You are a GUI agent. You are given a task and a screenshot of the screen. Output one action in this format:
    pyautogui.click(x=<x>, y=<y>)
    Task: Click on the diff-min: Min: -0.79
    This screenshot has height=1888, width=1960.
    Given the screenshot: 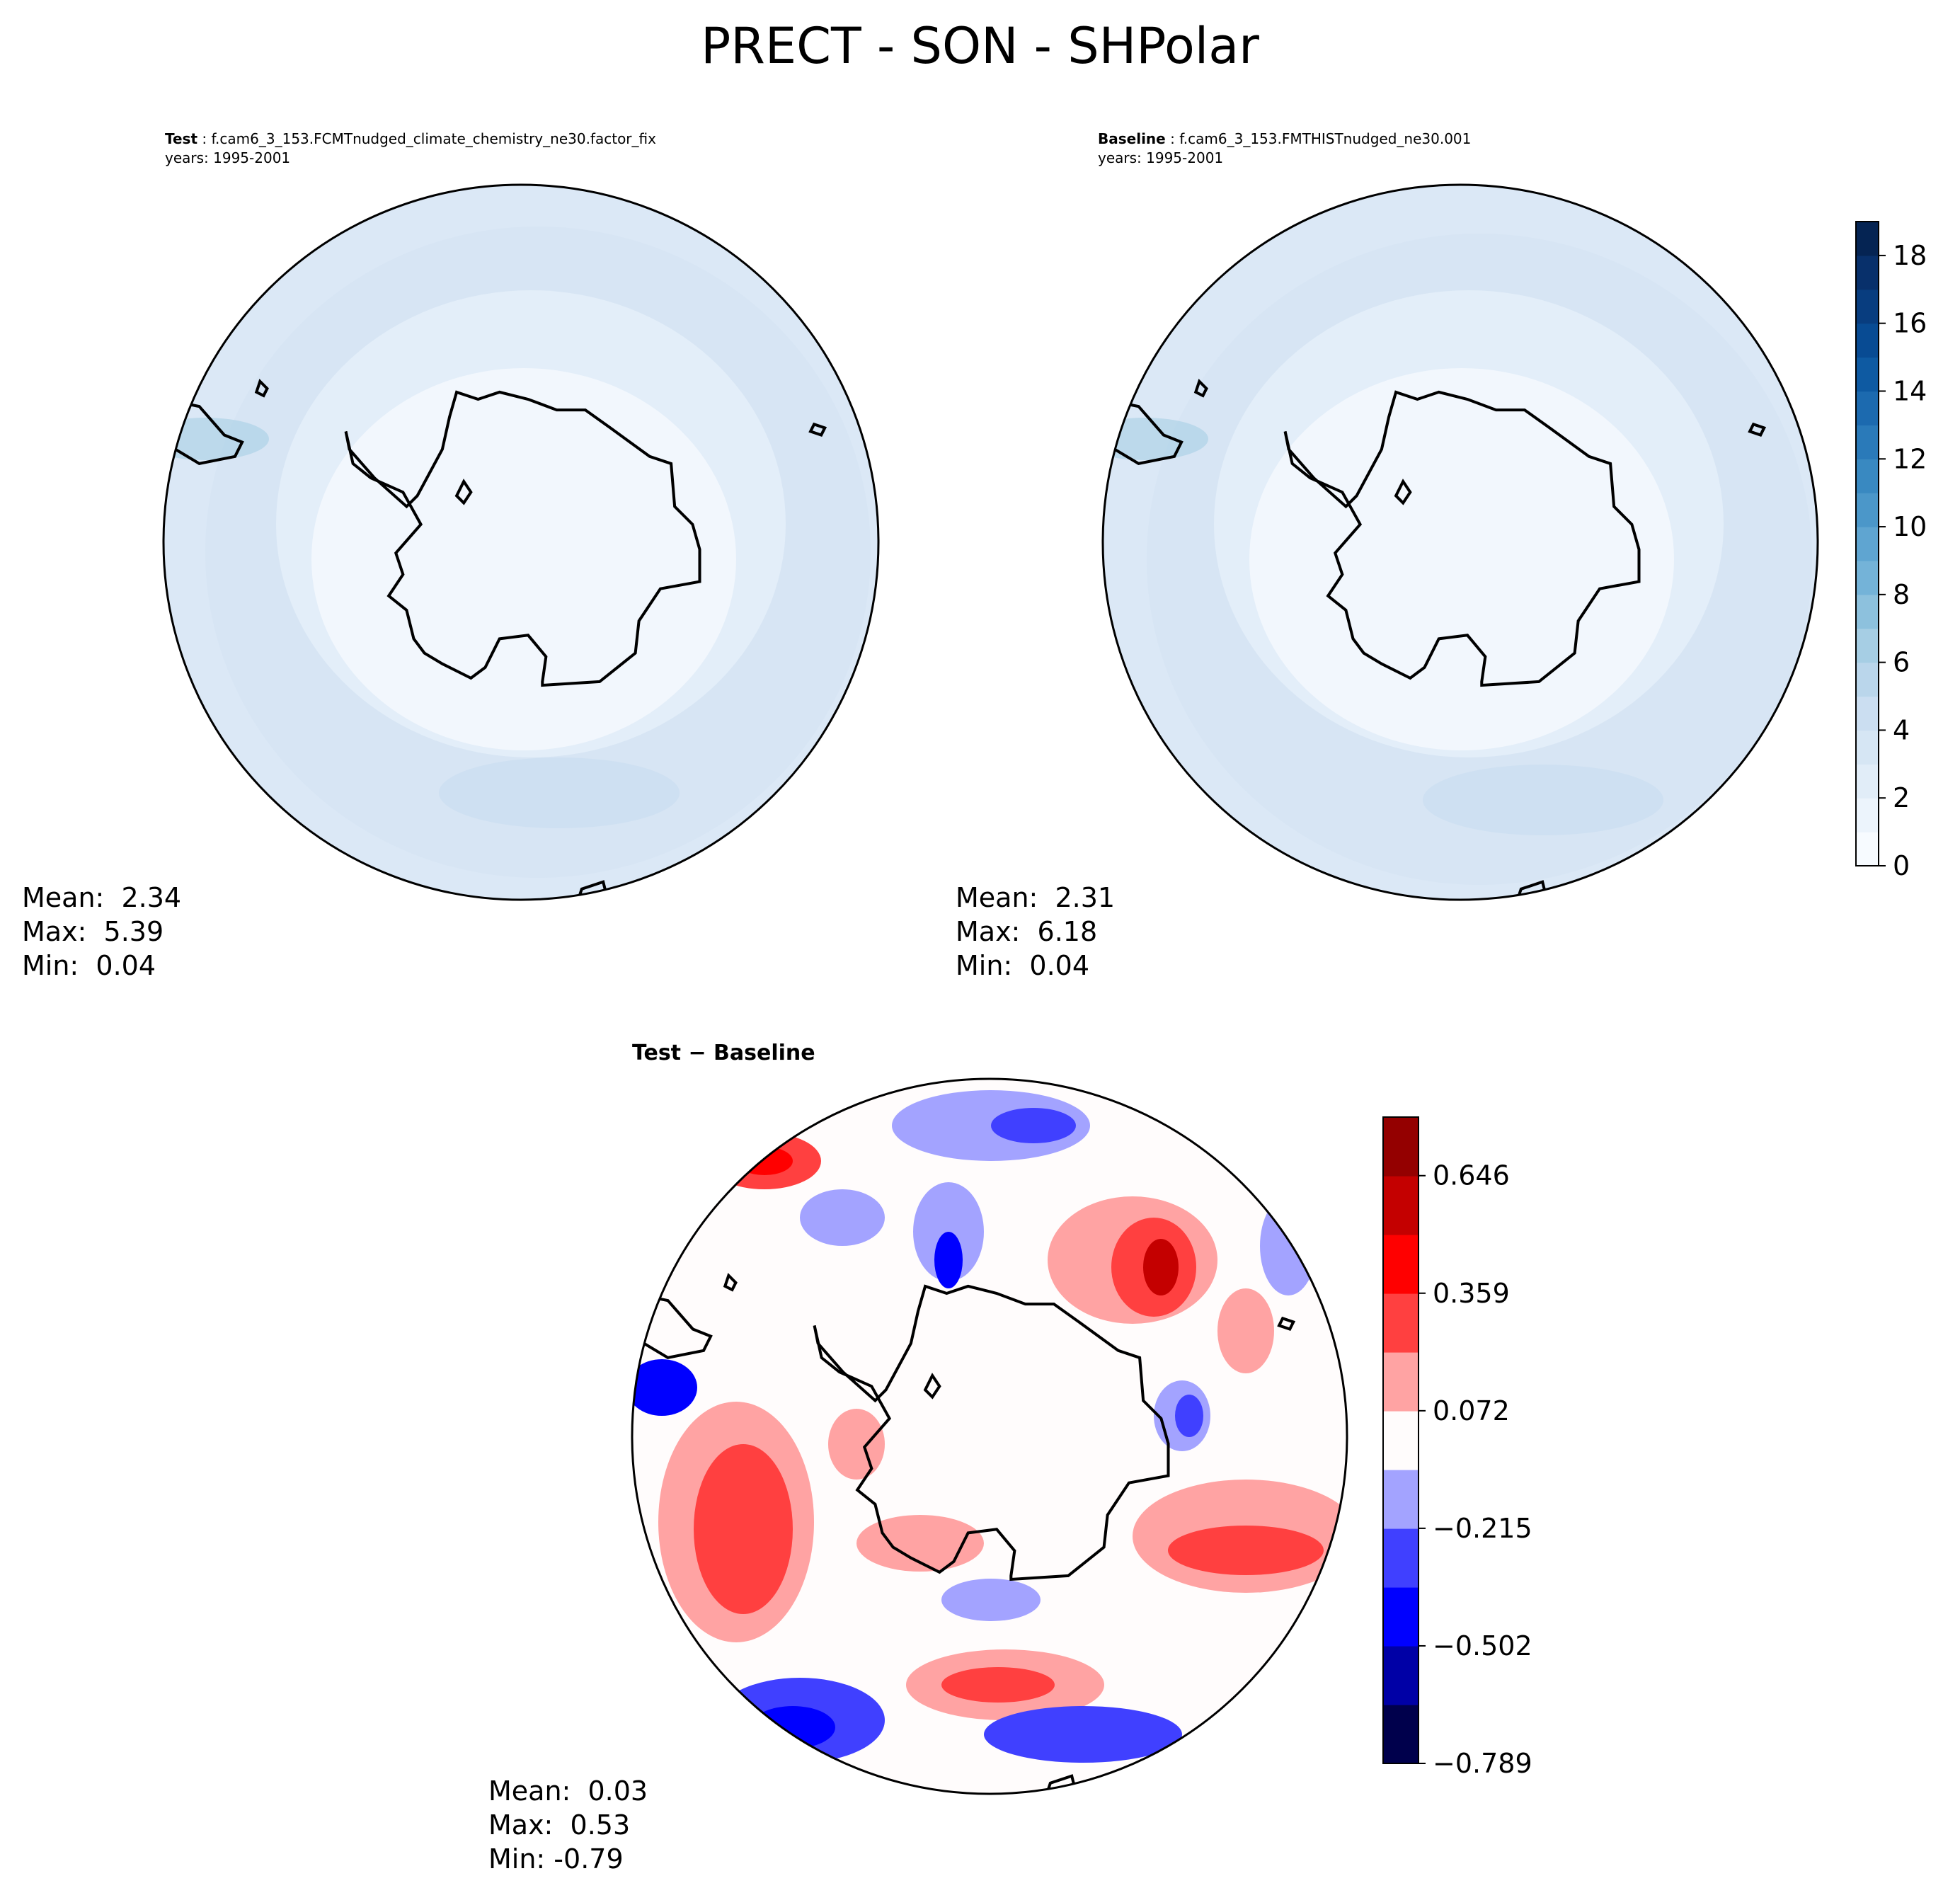 What is the action you would take?
    pyautogui.click(x=556, y=1859)
    